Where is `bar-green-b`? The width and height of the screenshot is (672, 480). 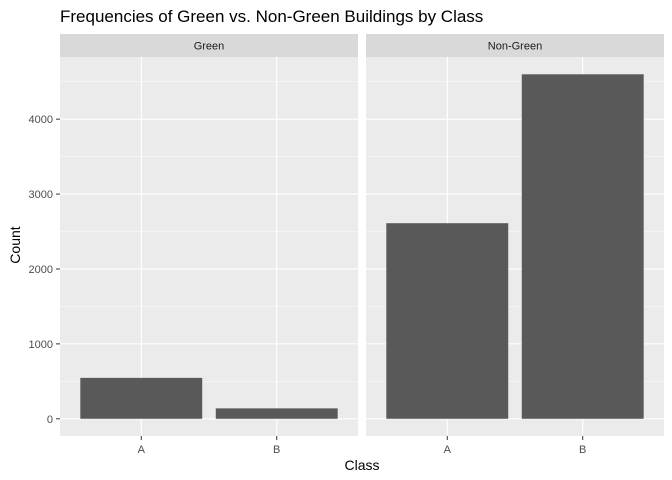
bar-green-b is located at coordinates (276, 413).